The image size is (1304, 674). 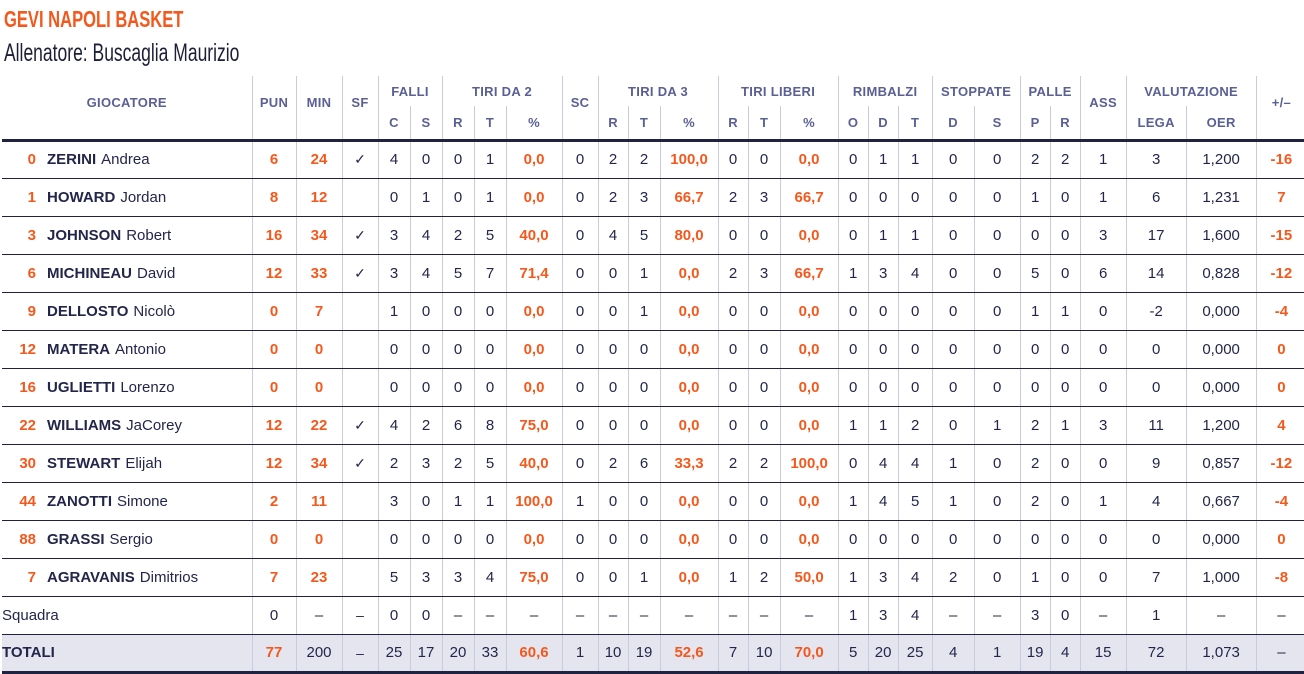 What do you see at coordinates (915, 539) in the screenshot?
I see `stat-reb-t: 0` at bounding box center [915, 539].